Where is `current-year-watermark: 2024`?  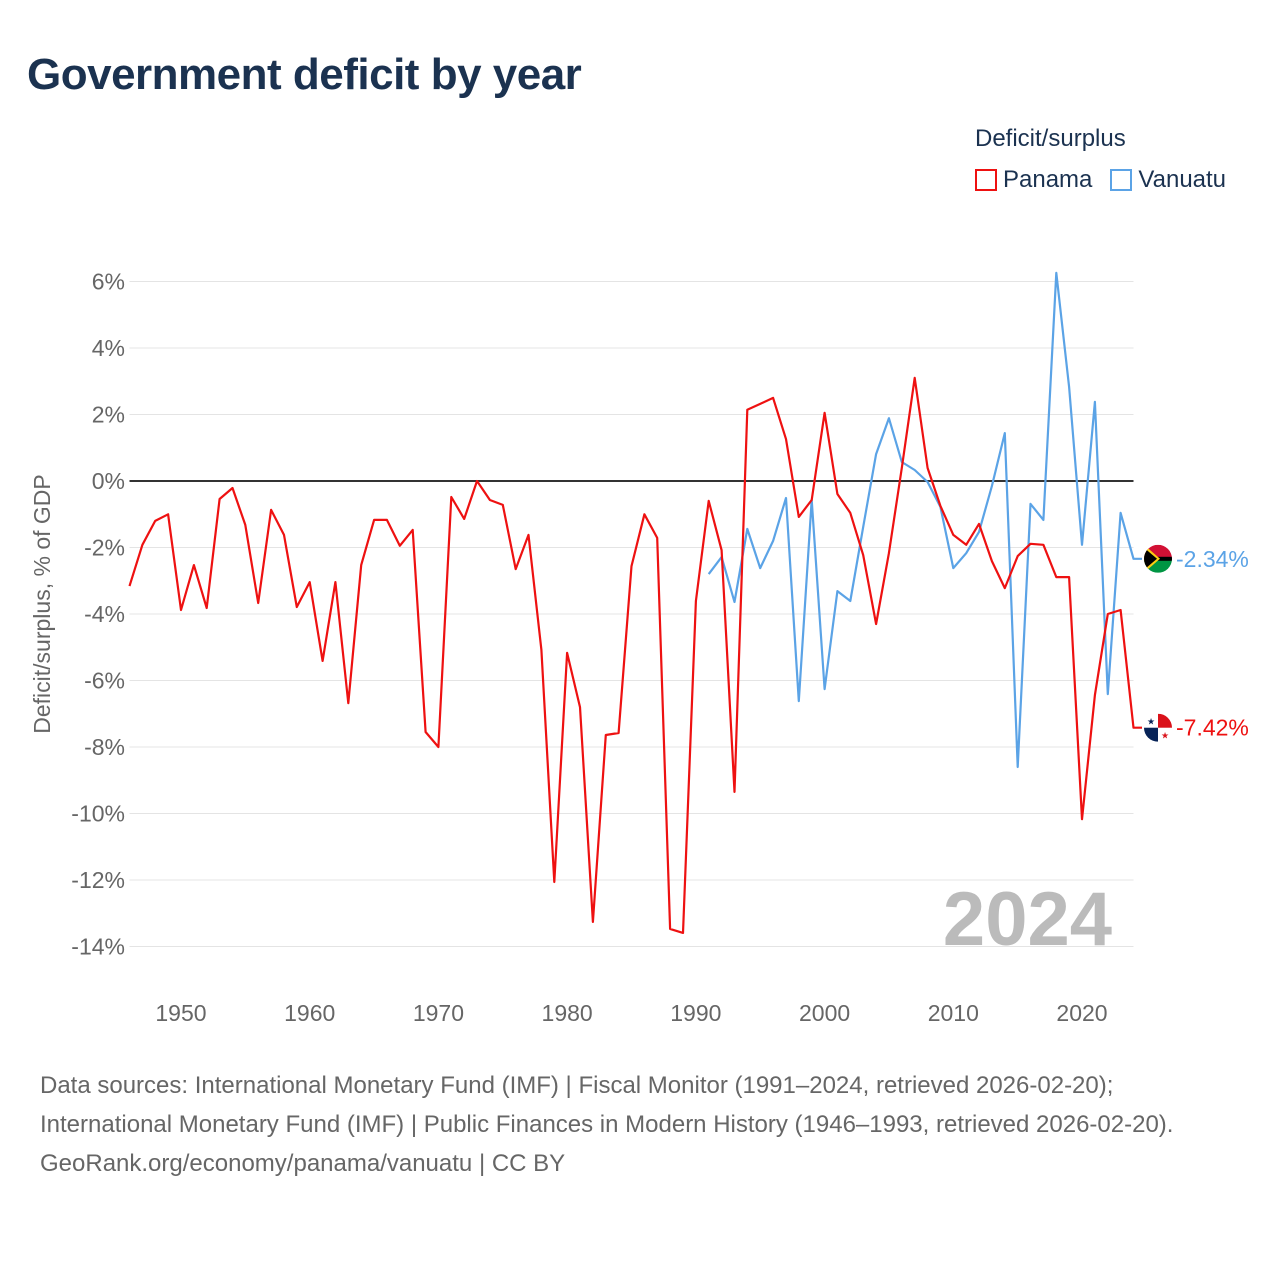
current-year-watermark: 2024 is located at coordinates (1027, 919).